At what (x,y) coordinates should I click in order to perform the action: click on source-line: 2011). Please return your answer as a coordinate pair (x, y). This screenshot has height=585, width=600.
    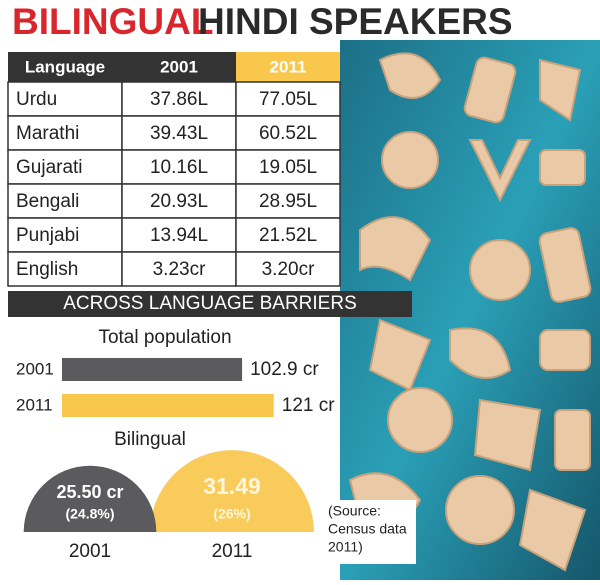
    Looking at the image, I should click on (345, 547).